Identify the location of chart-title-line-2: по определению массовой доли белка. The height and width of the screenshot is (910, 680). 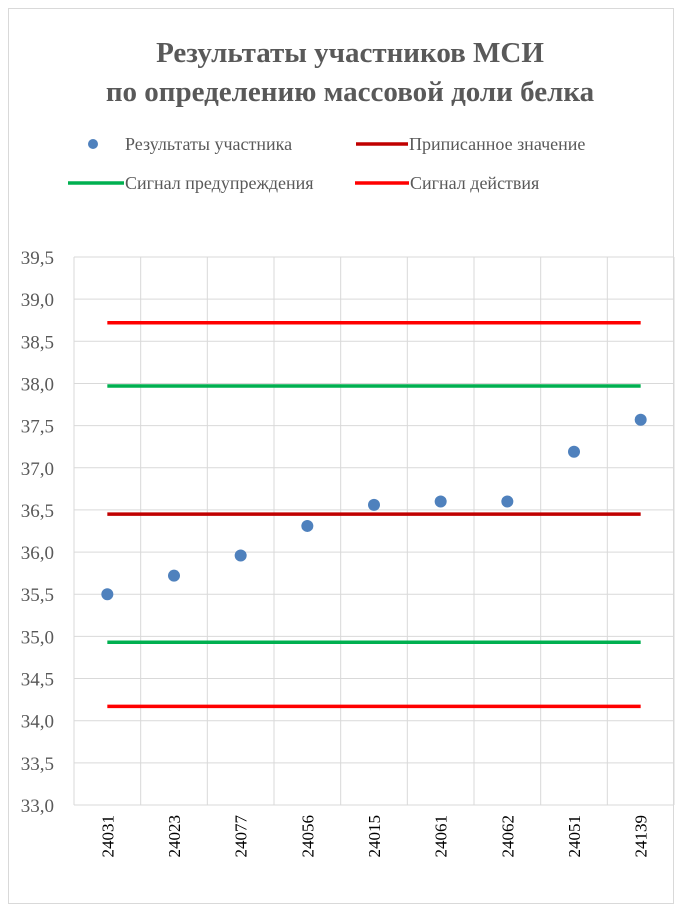
(350, 92).